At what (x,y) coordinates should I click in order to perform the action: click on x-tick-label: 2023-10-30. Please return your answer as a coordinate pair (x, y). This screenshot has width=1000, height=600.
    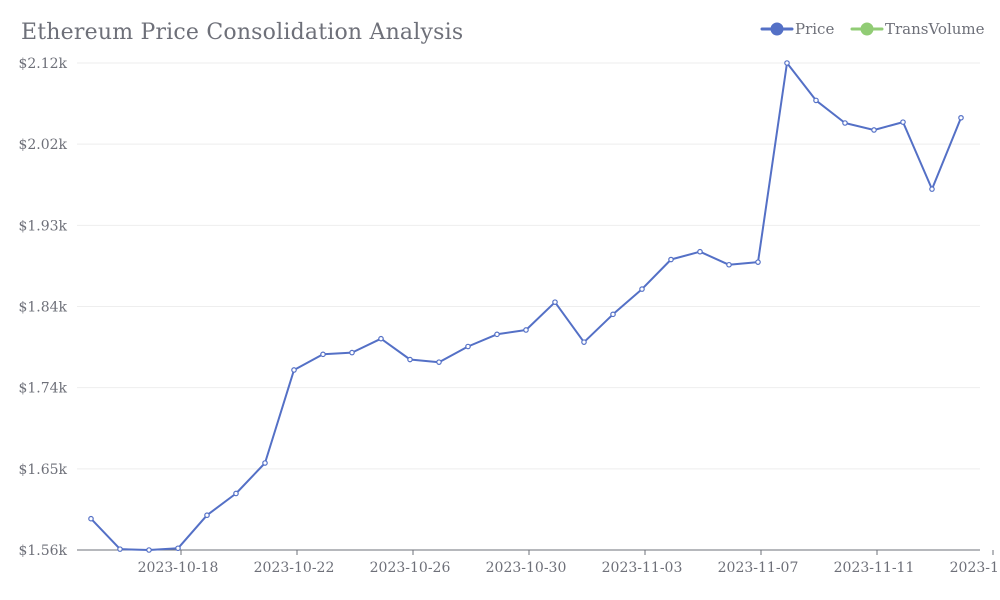
    Looking at the image, I should click on (526, 568).